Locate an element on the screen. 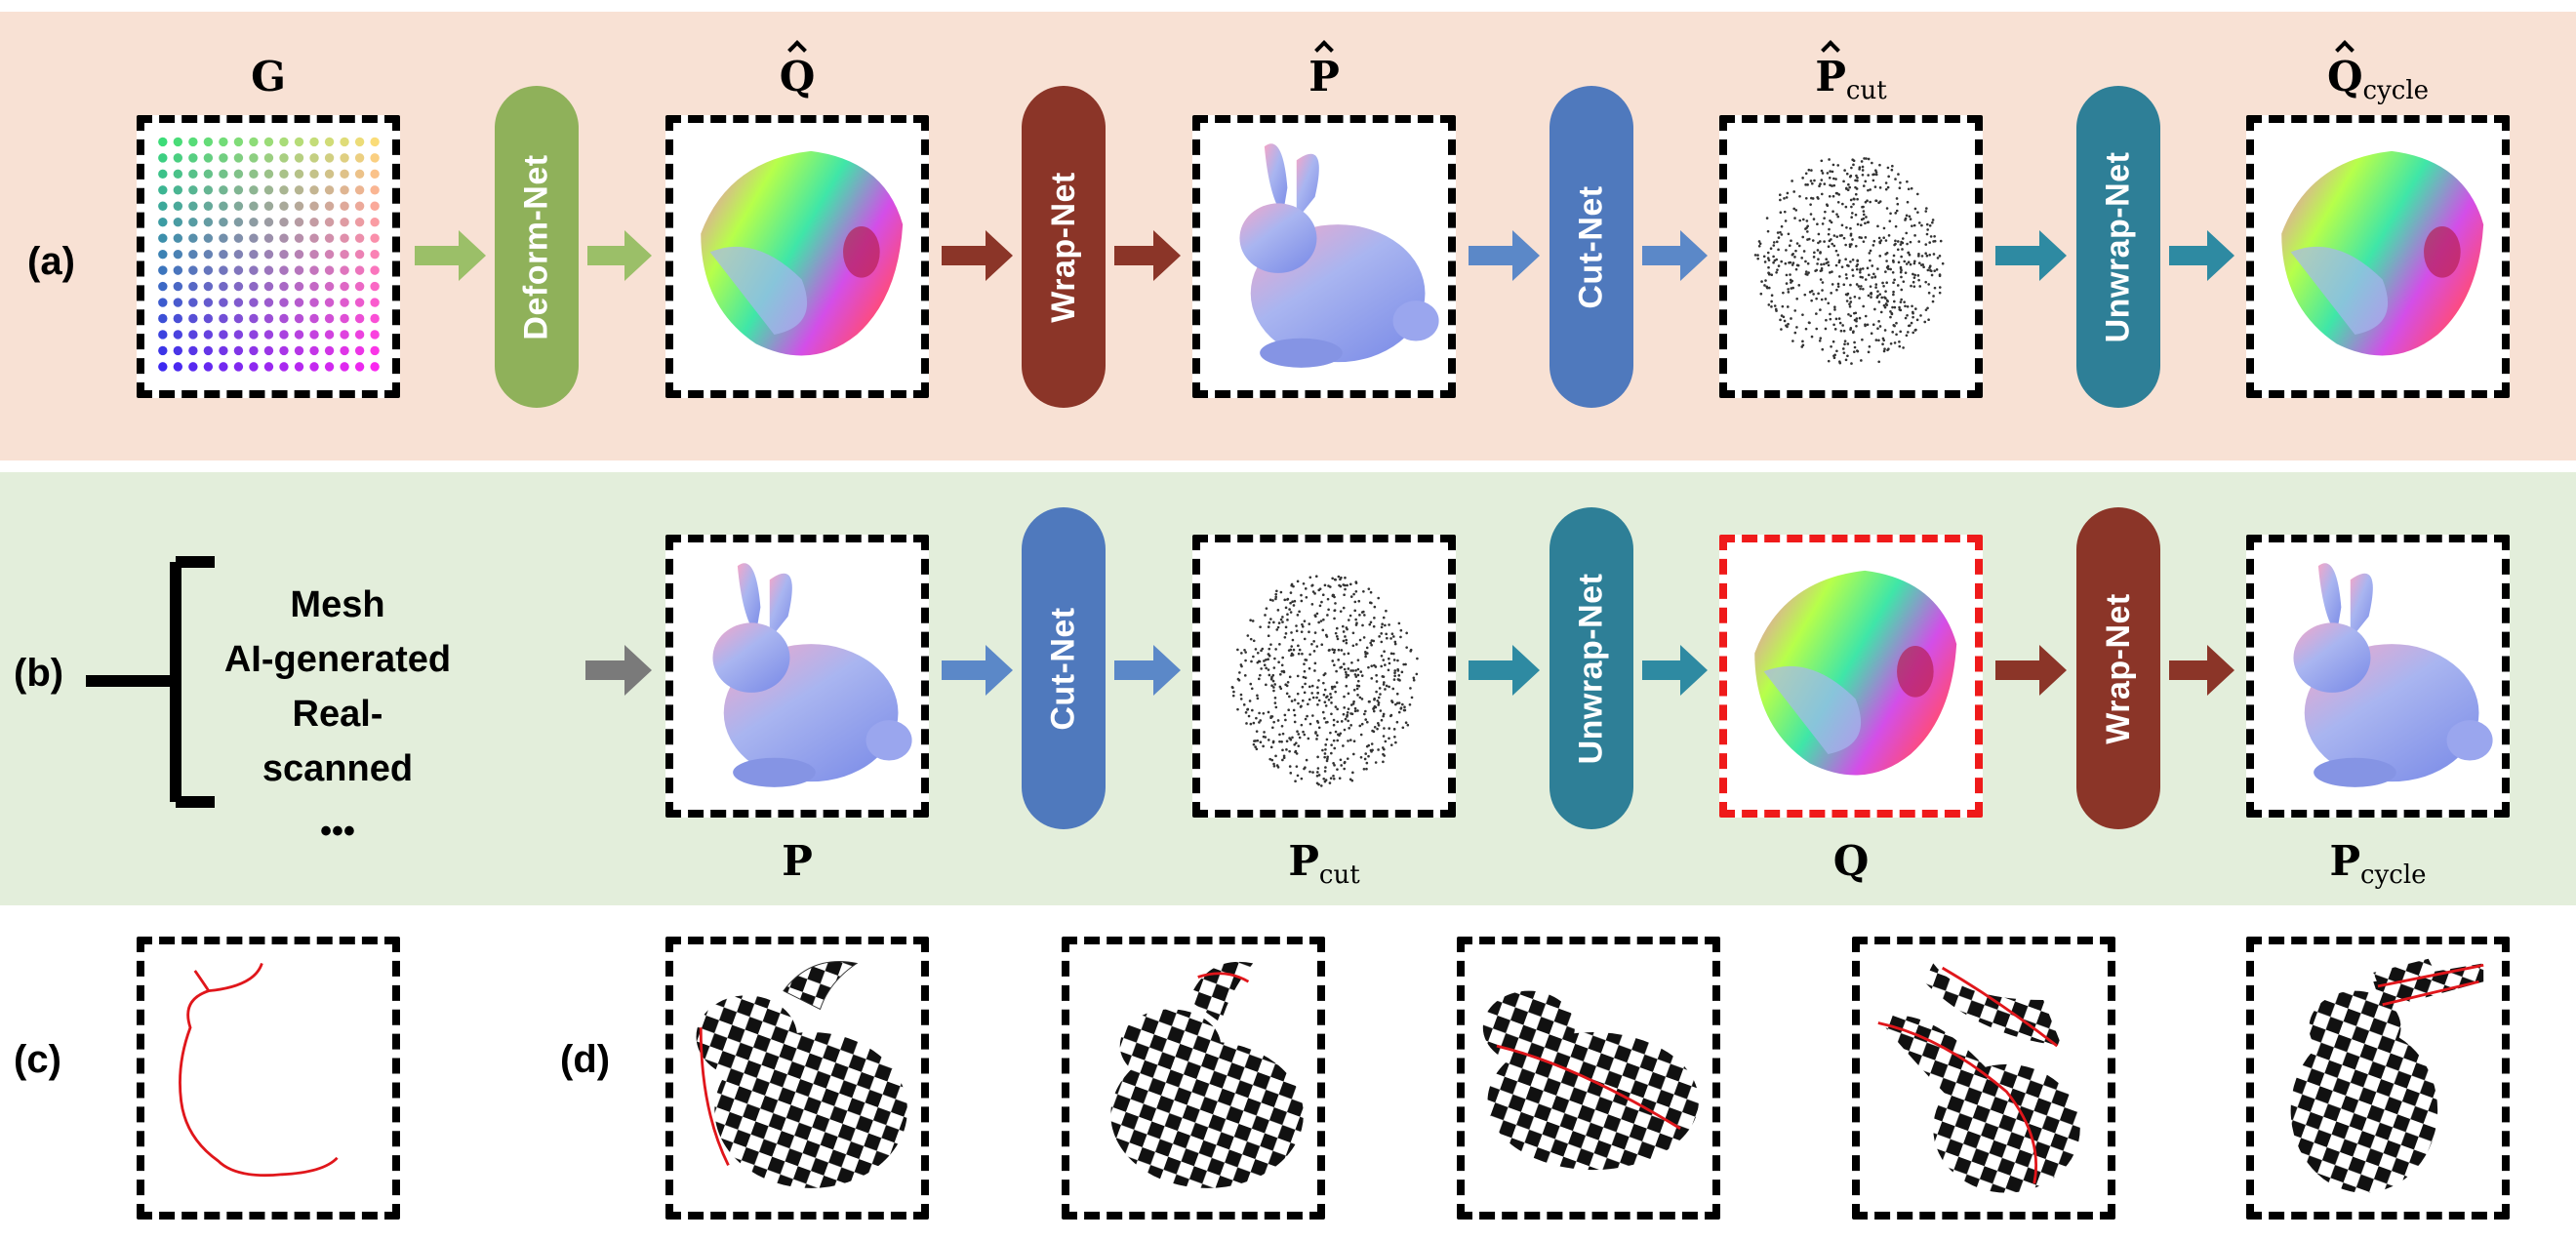 The height and width of the screenshot is (1240, 2576). cut-net-block-b: Cut-Net is located at coordinates (1064, 668).